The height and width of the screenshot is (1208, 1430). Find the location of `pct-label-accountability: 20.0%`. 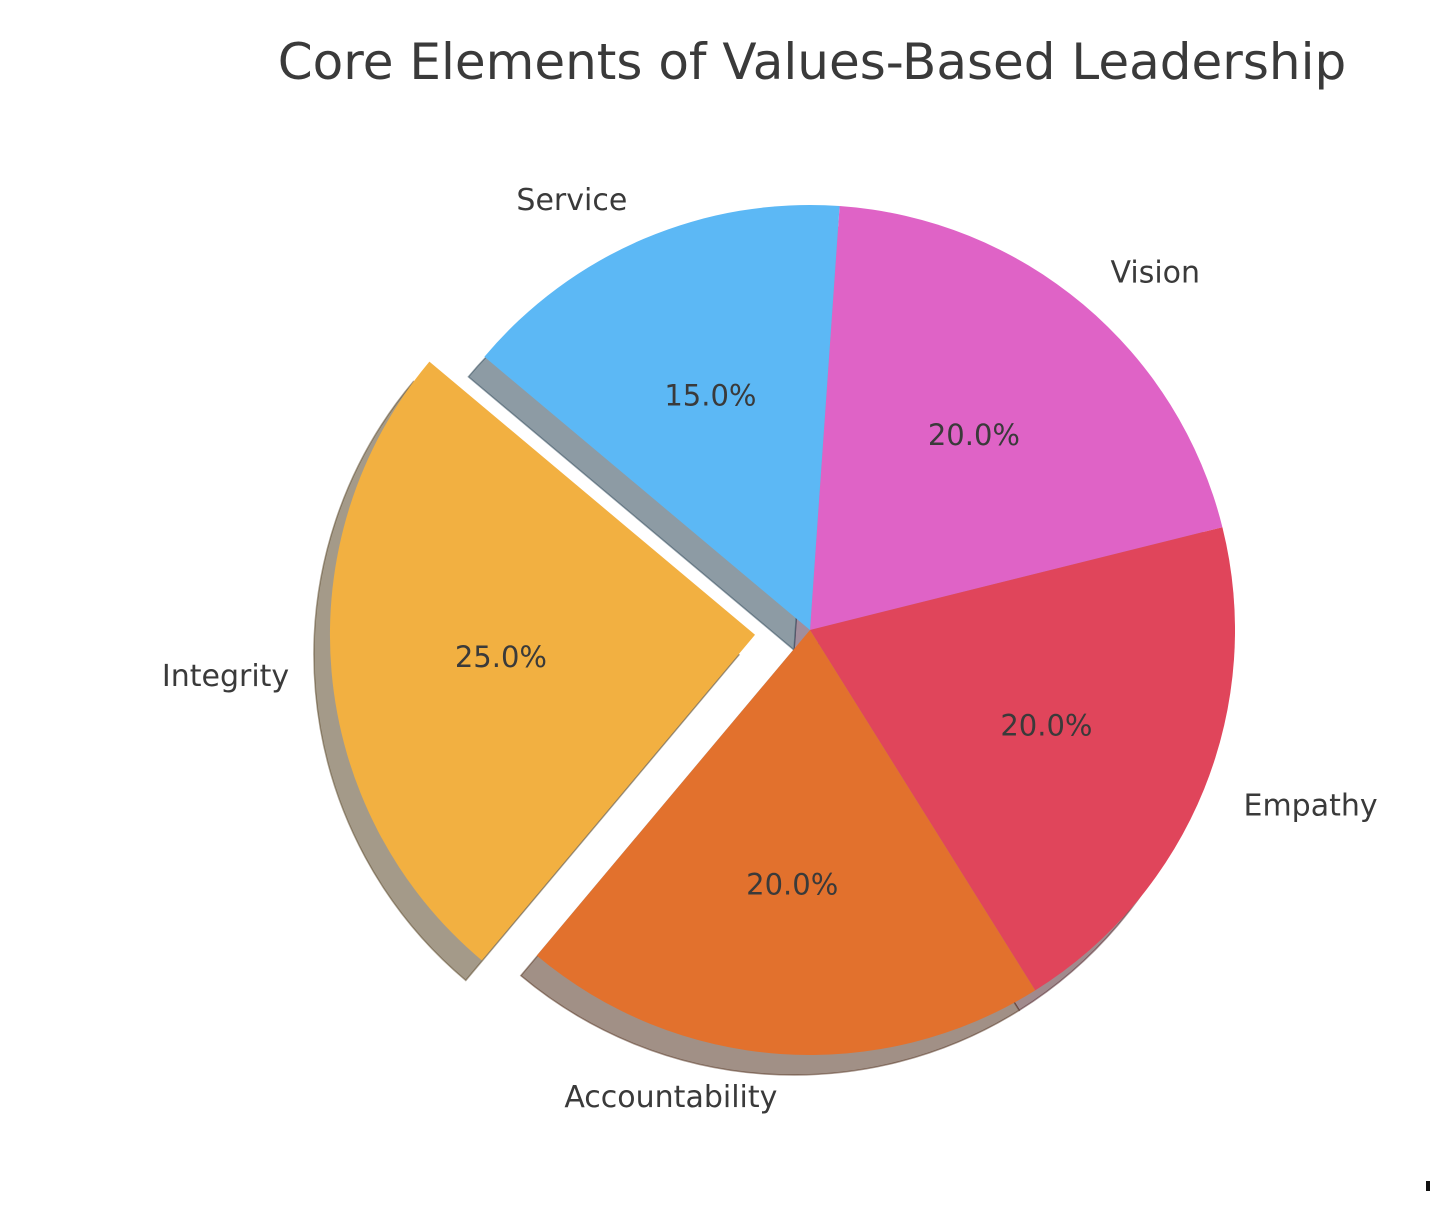

pct-label-accountability: 20.0% is located at coordinates (792, 885).